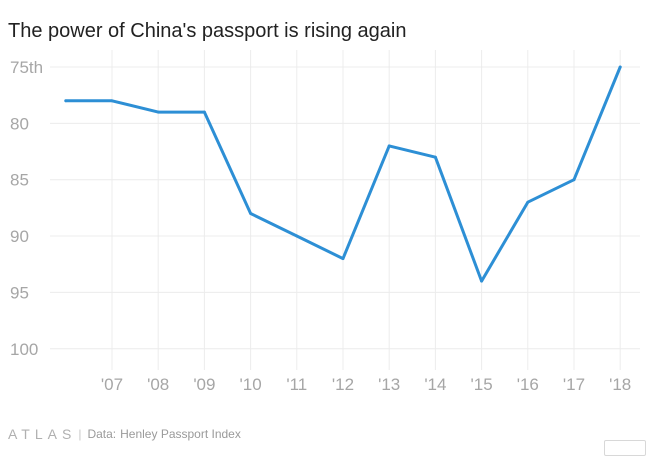 This screenshot has height=456, width=667. Describe the element at coordinates (26, 67) in the screenshot. I see `y-tick-label: 75th` at that location.